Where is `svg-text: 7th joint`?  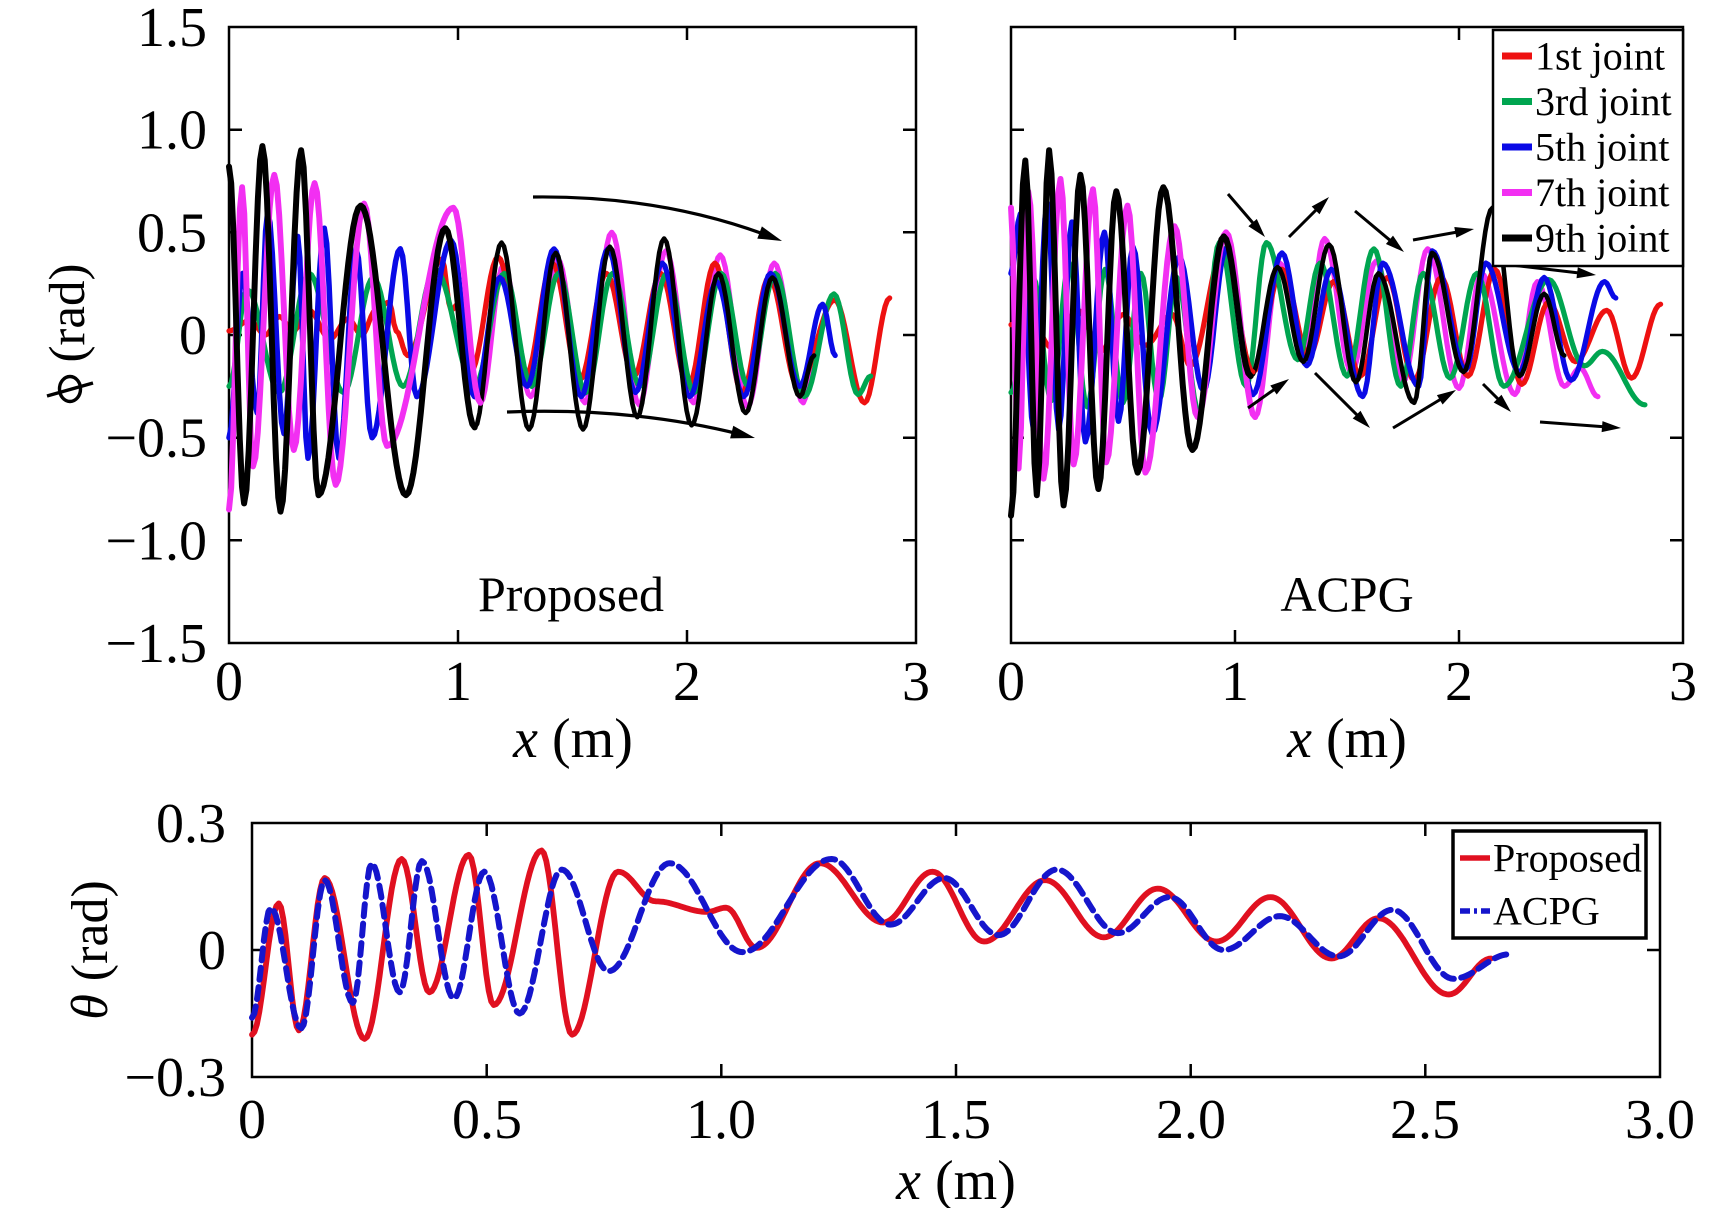 svg-text: 7th joint is located at coordinates (1602, 192).